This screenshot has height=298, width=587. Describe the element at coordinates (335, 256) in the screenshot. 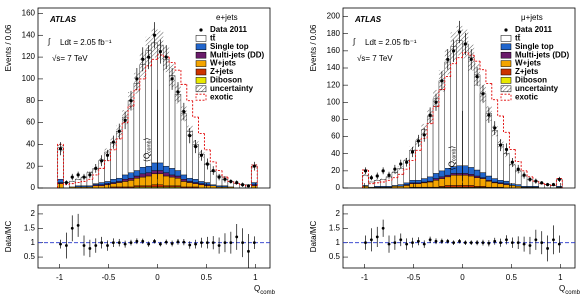

I see `ratio-y-tick-label: 0.5` at that location.